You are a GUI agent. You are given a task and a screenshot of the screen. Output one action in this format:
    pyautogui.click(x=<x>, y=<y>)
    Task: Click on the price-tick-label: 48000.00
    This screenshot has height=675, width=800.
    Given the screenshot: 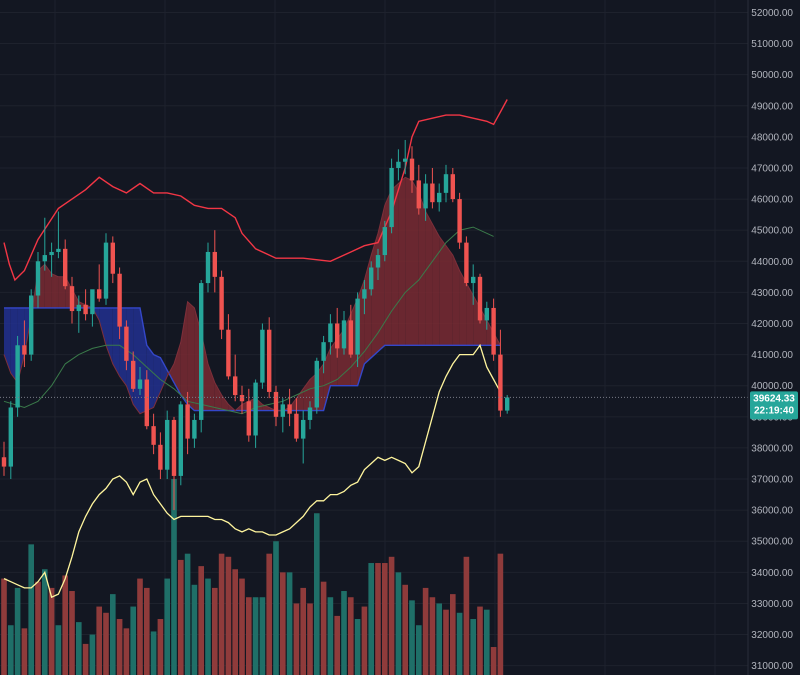 What is the action you would take?
    pyautogui.click(x=772, y=137)
    